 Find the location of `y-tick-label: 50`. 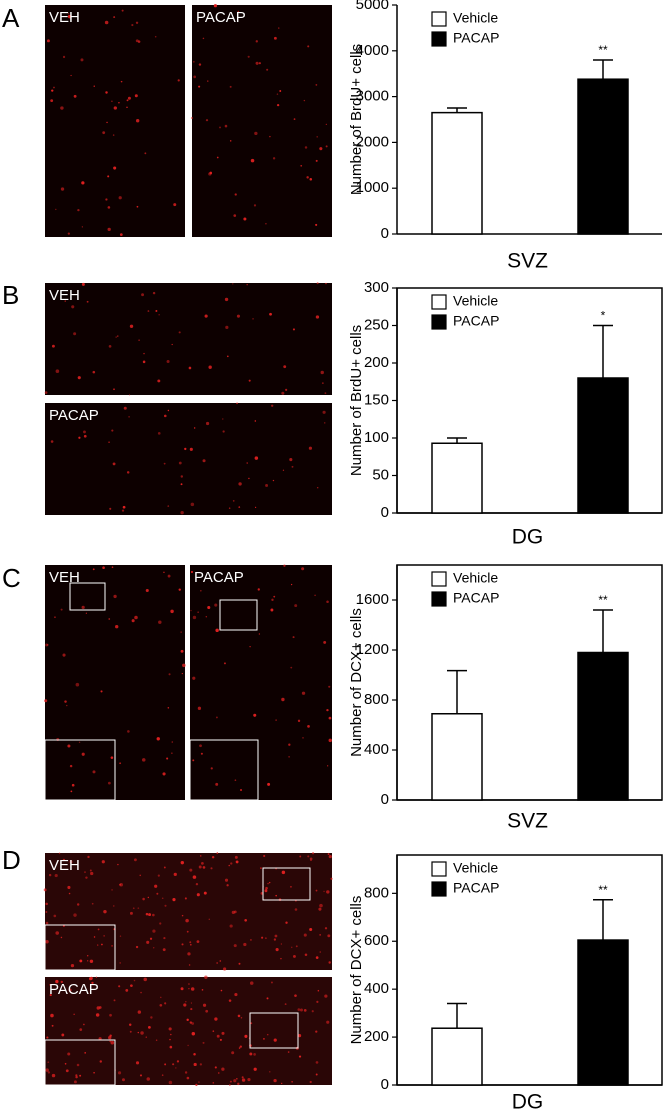

y-tick-label: 50 is located at coordinates (380, 474).